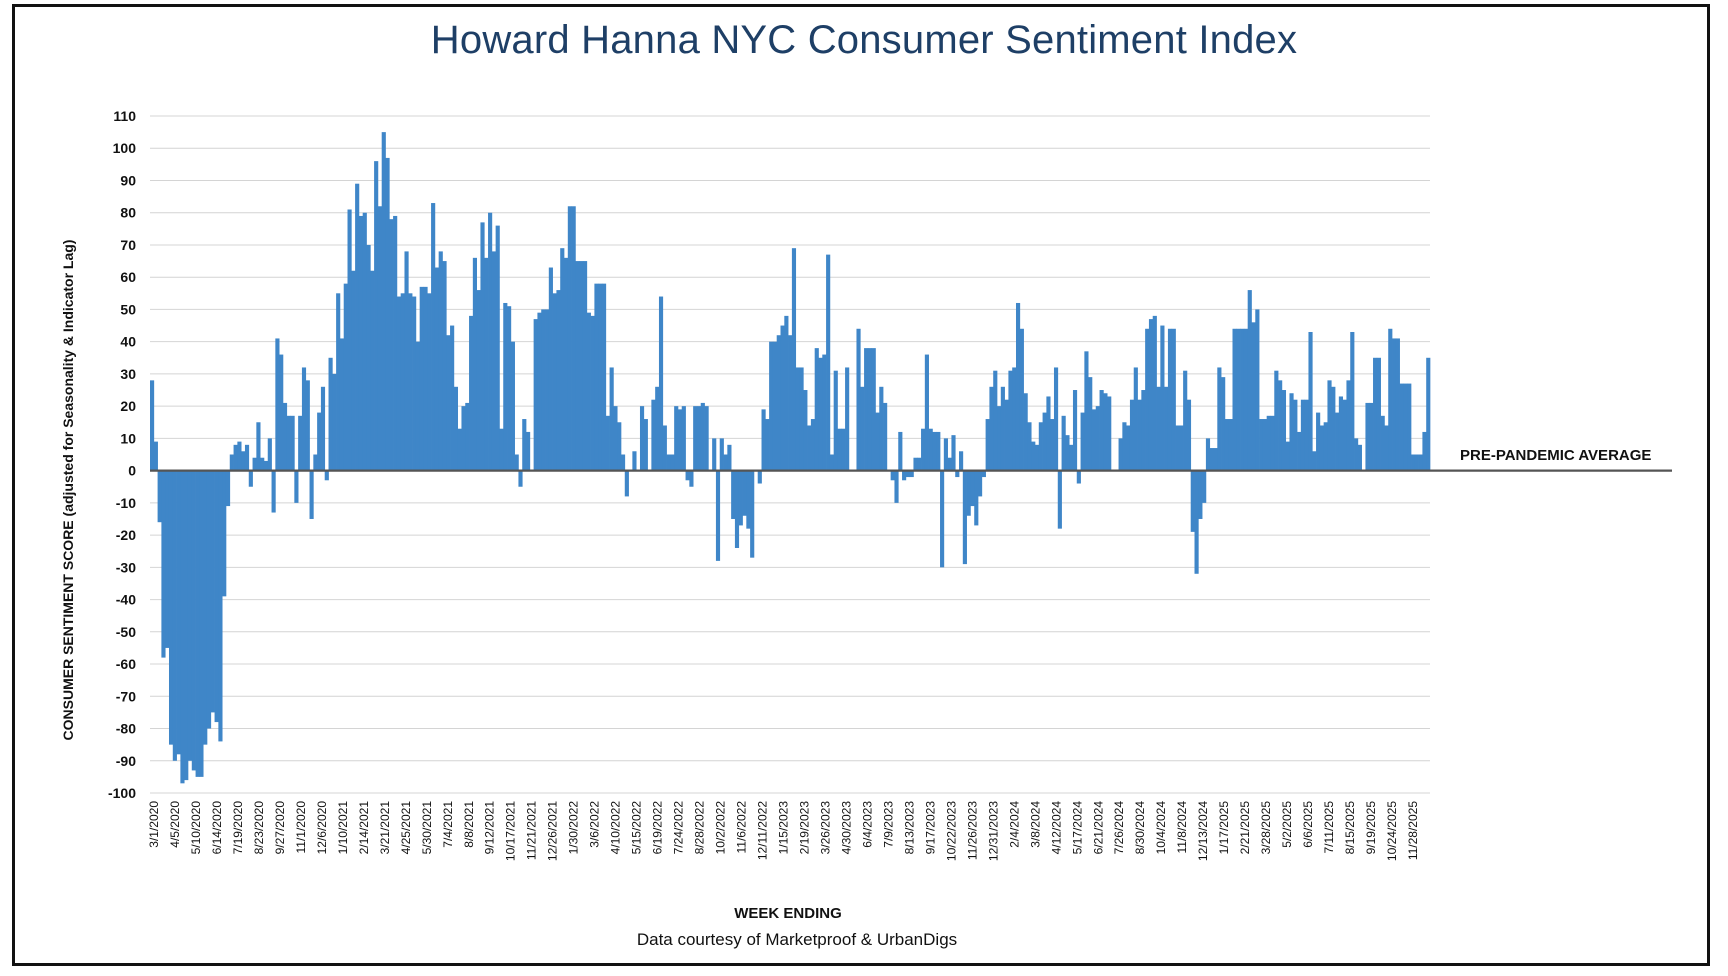 The image size is (1728, 976). Describe the element at coordinates (128, 245) in the screenshot. I see `y-tick-label: 70` at that location.